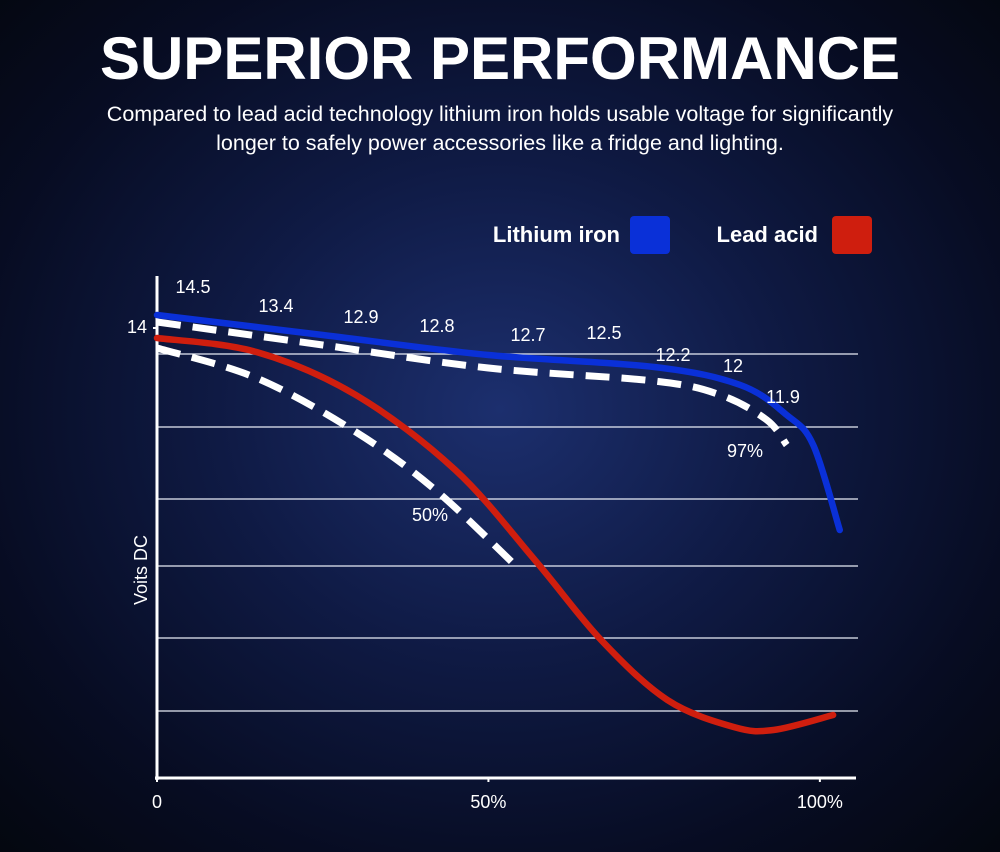 Image resolution: width=1000 pixels, height=852 pixels. I want to click on annotation: 50%, so click(430, 515).